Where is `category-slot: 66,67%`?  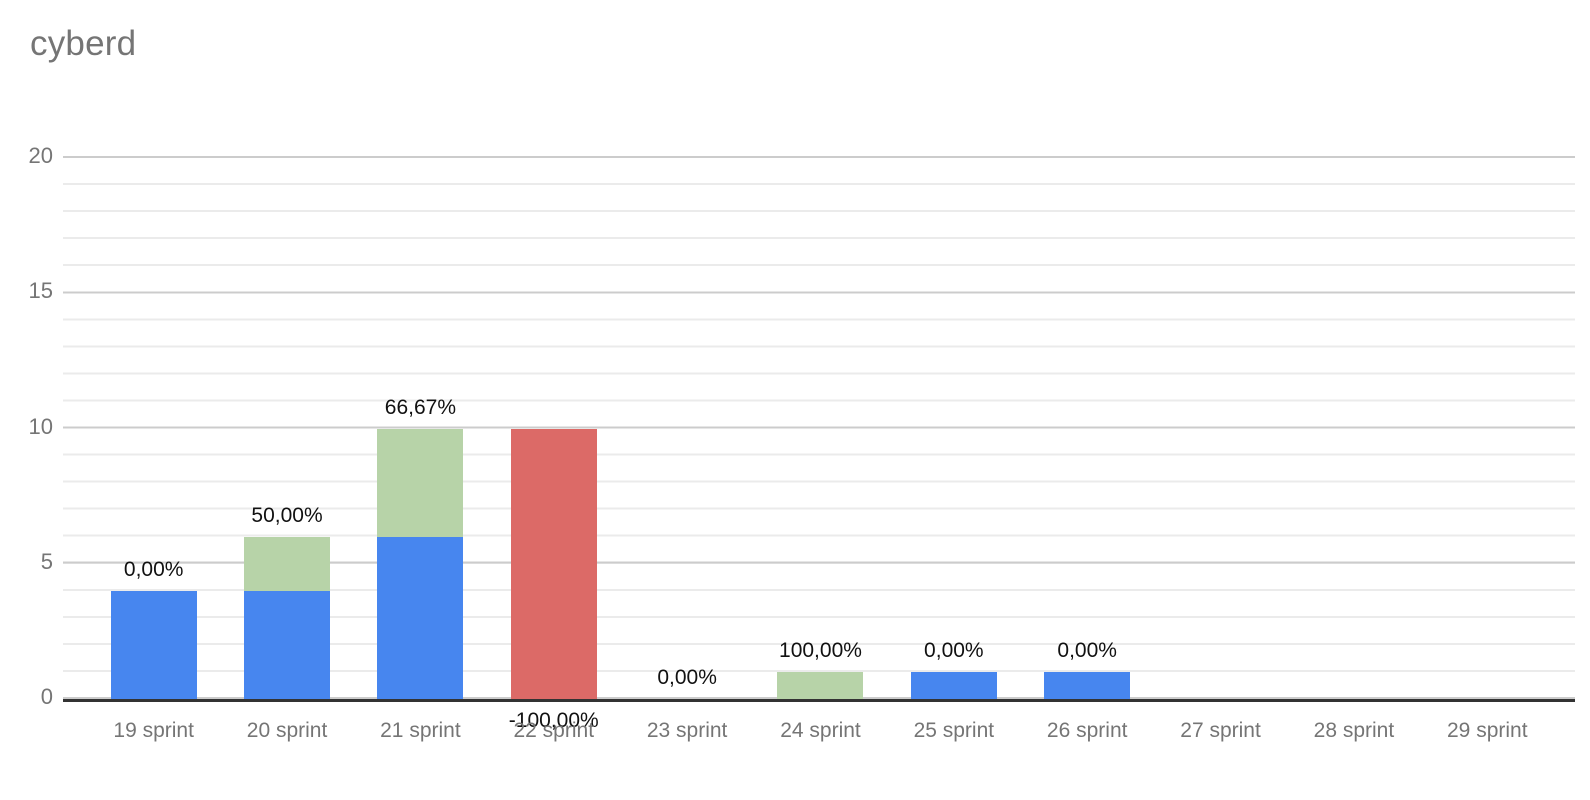 category-slot: 66,67% is located at coordinates (420, 428).